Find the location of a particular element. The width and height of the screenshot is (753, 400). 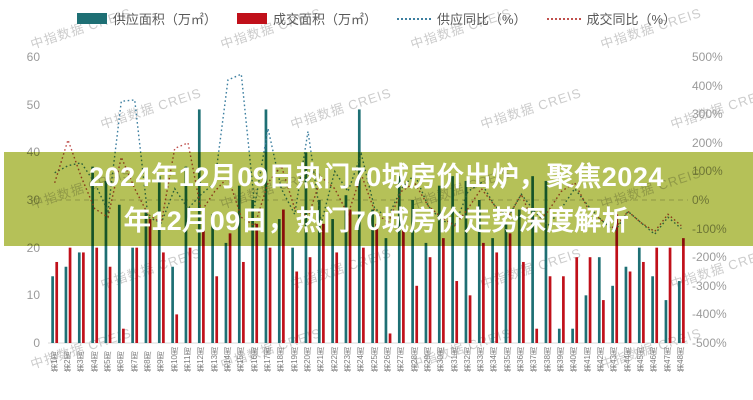

left-axis-tick: 10 is located at coordinates (33, 295).